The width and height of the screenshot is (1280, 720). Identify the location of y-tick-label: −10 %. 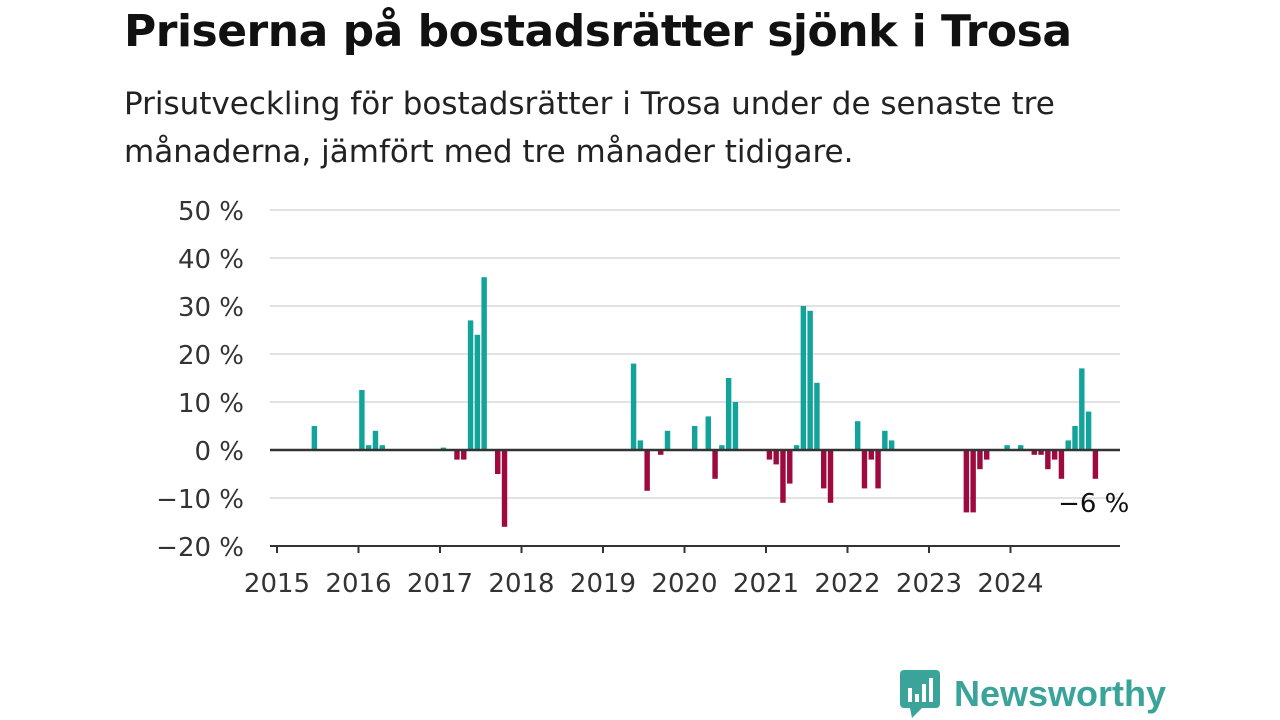
(200, 500).